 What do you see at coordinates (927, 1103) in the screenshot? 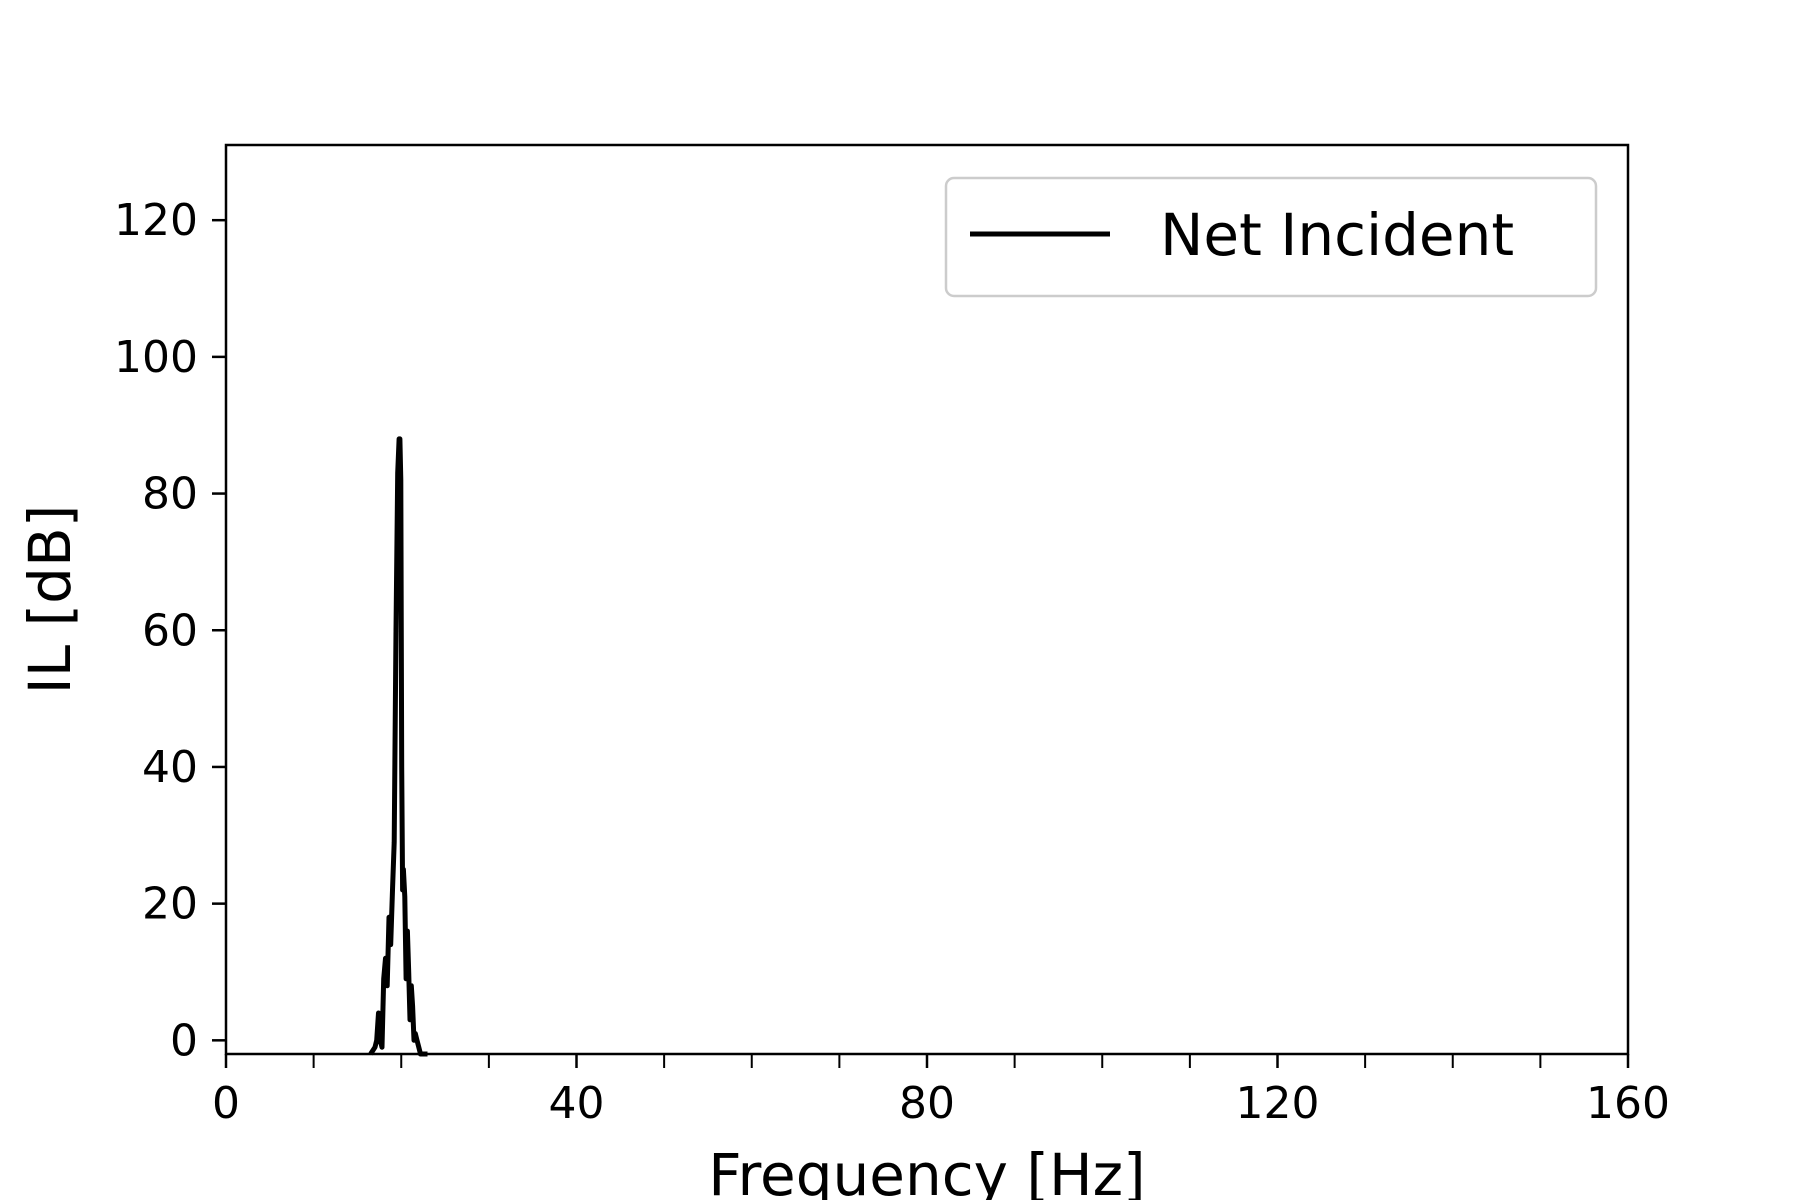
I see `x-tick-label: 80` at bounding box center [927, 1103].